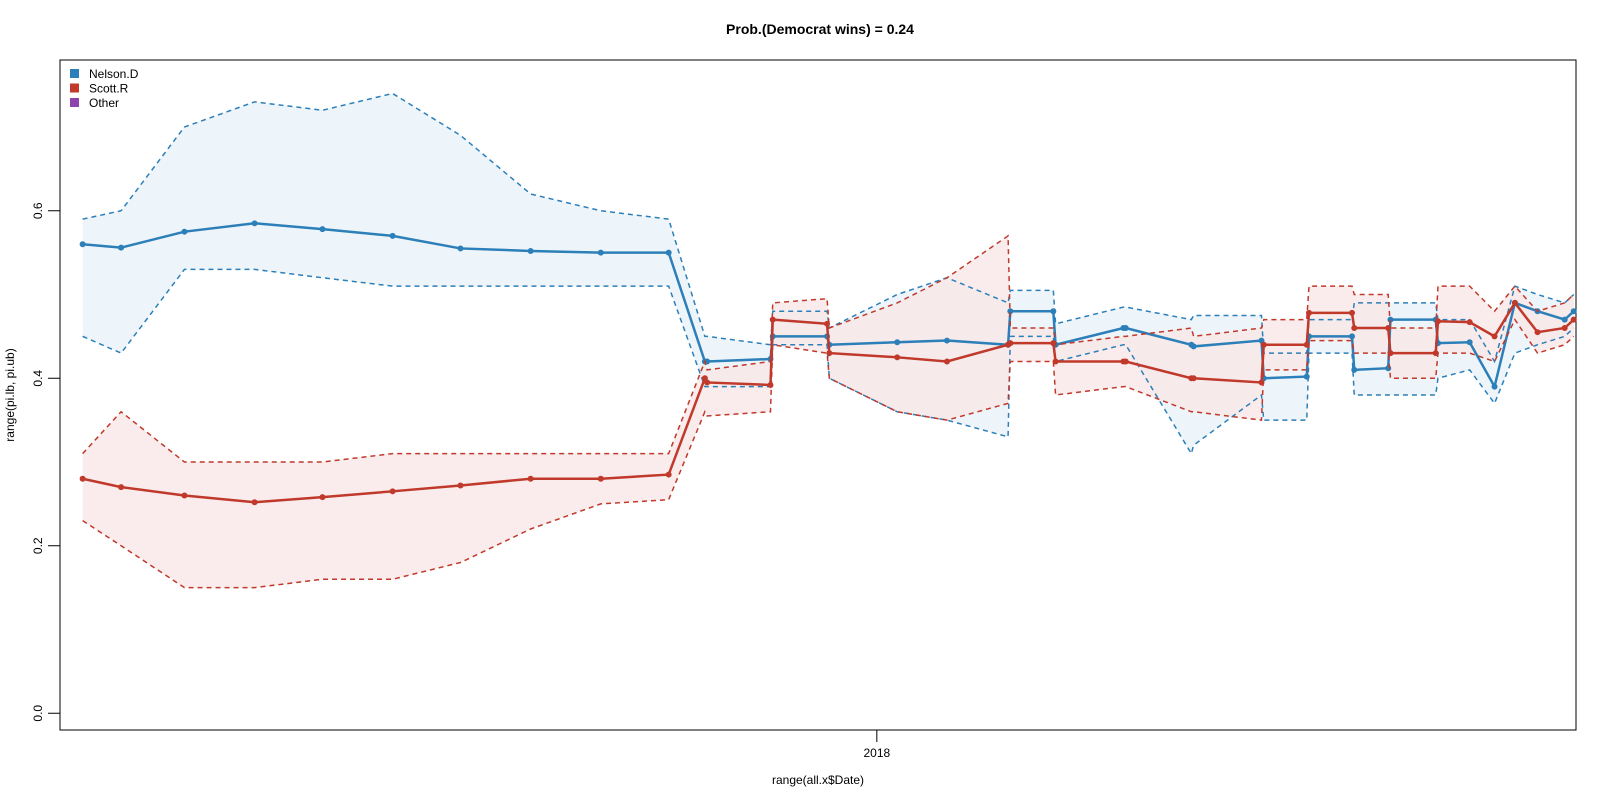  What do you see at coordinates (876, 745) in the screenshot?
I see `x-axis: 2018` at bounding box center [876, 745].